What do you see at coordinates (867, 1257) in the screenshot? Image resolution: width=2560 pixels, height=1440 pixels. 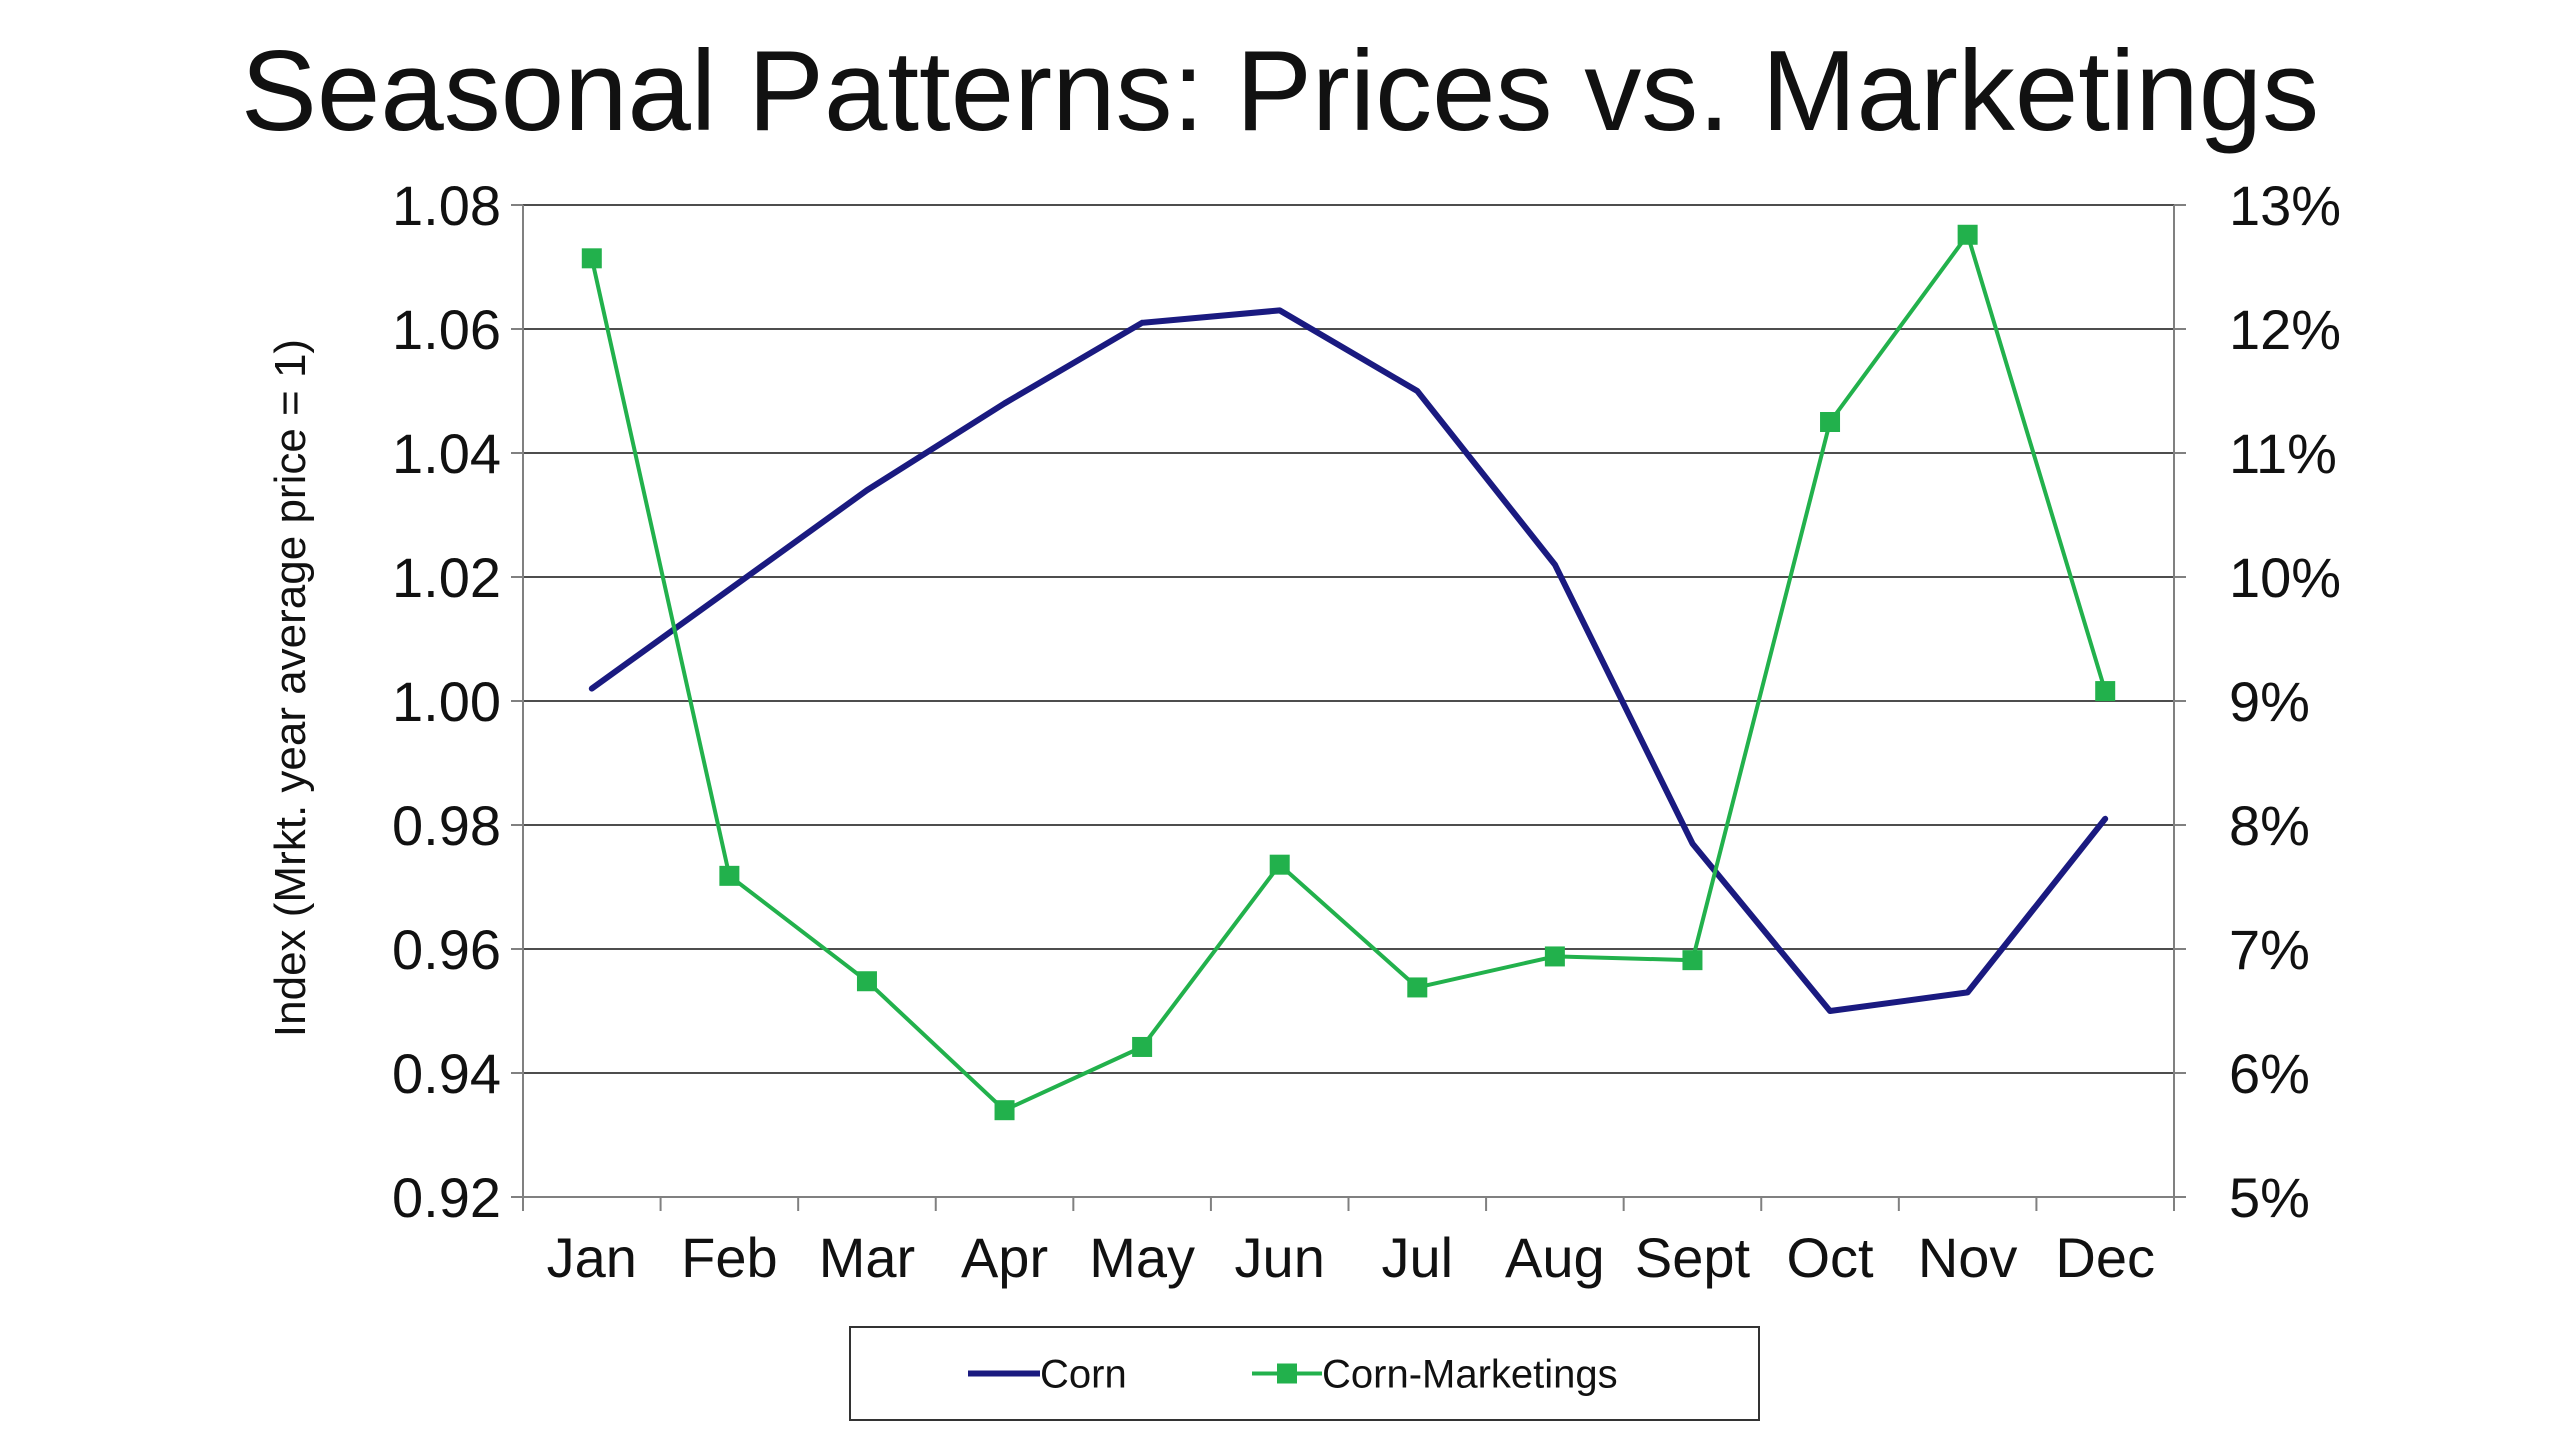 I see `x-tick-label: Mar` at bounding box center [867, 1257].